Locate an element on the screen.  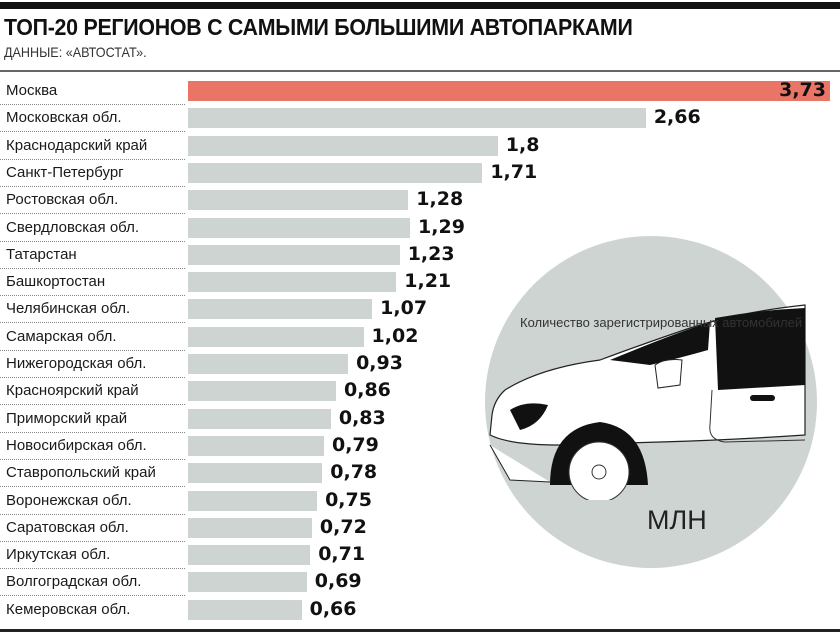
car-illustration-icon is located at coordinates (647, 402).